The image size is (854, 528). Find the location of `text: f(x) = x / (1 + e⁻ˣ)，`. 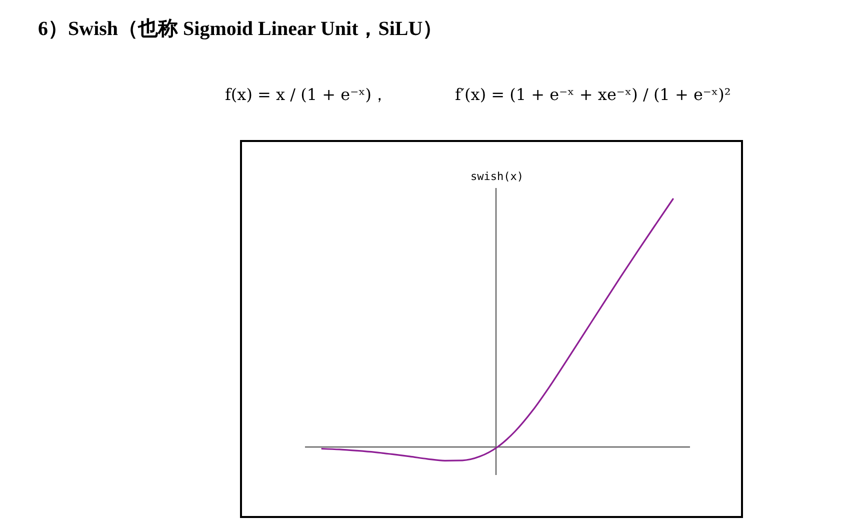

text: f(x) = x / (1 + e⁻ˣ)， is located at coordinates (306, 94).